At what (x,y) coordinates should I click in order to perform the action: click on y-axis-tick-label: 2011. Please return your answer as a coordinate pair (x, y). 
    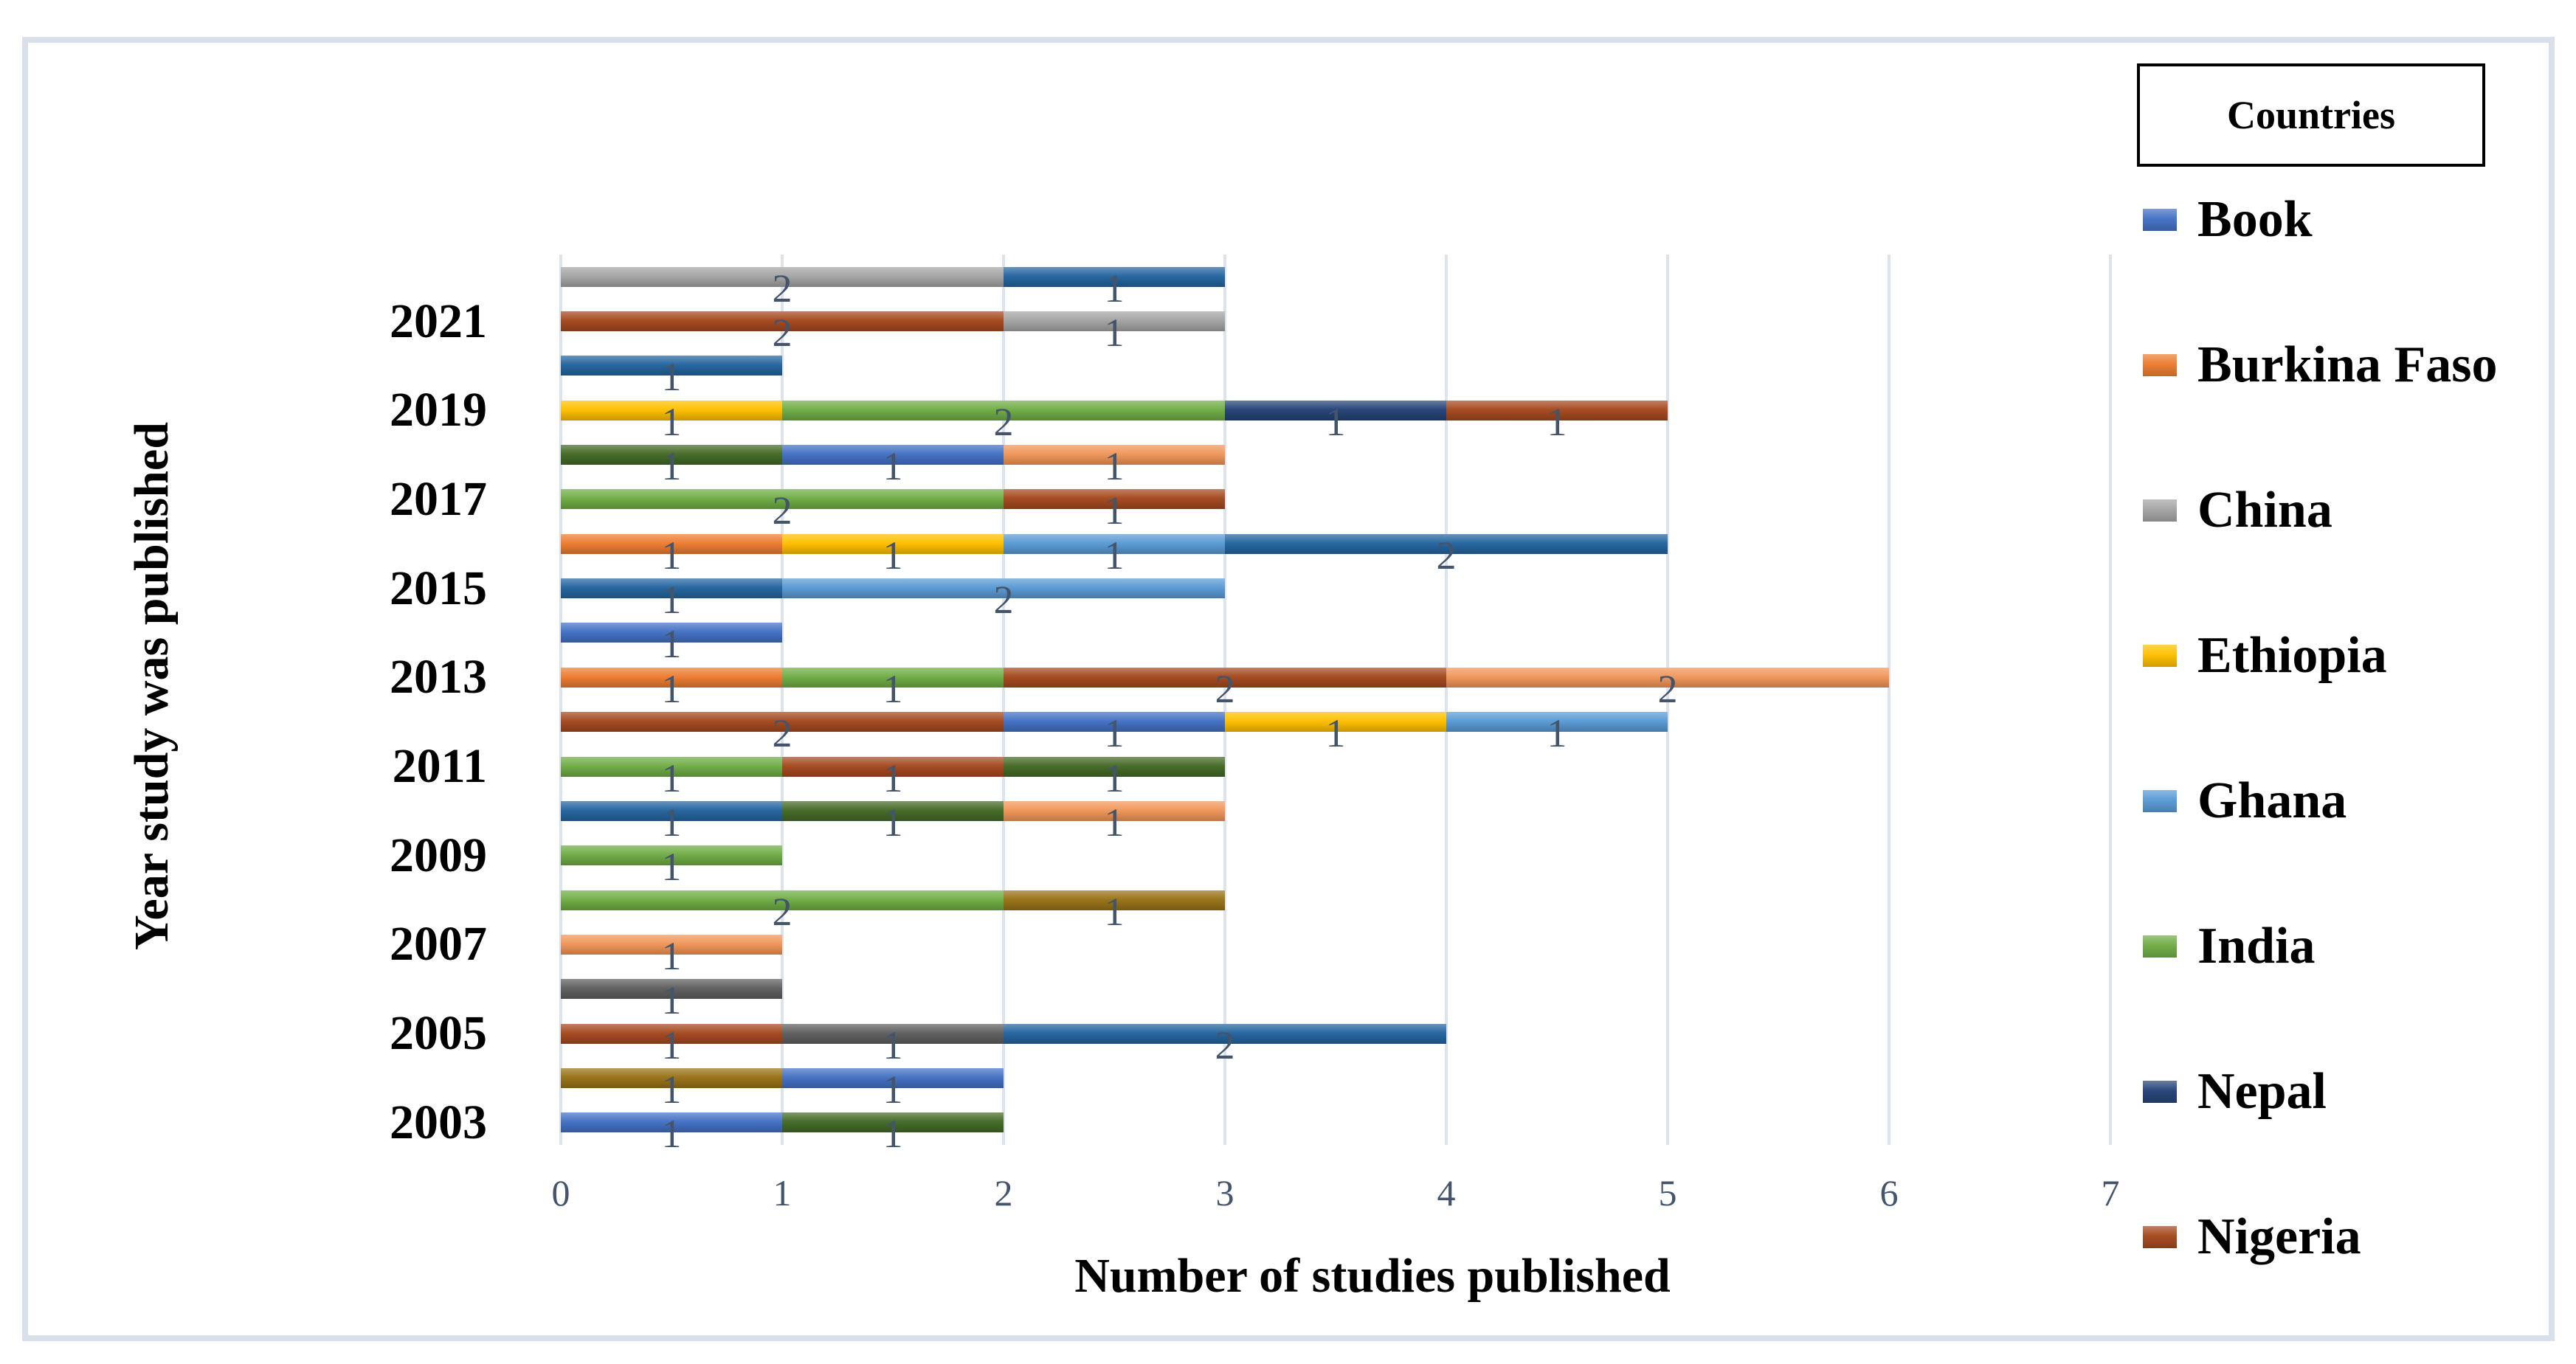
    Looking at the image, I should click on (440, 766).